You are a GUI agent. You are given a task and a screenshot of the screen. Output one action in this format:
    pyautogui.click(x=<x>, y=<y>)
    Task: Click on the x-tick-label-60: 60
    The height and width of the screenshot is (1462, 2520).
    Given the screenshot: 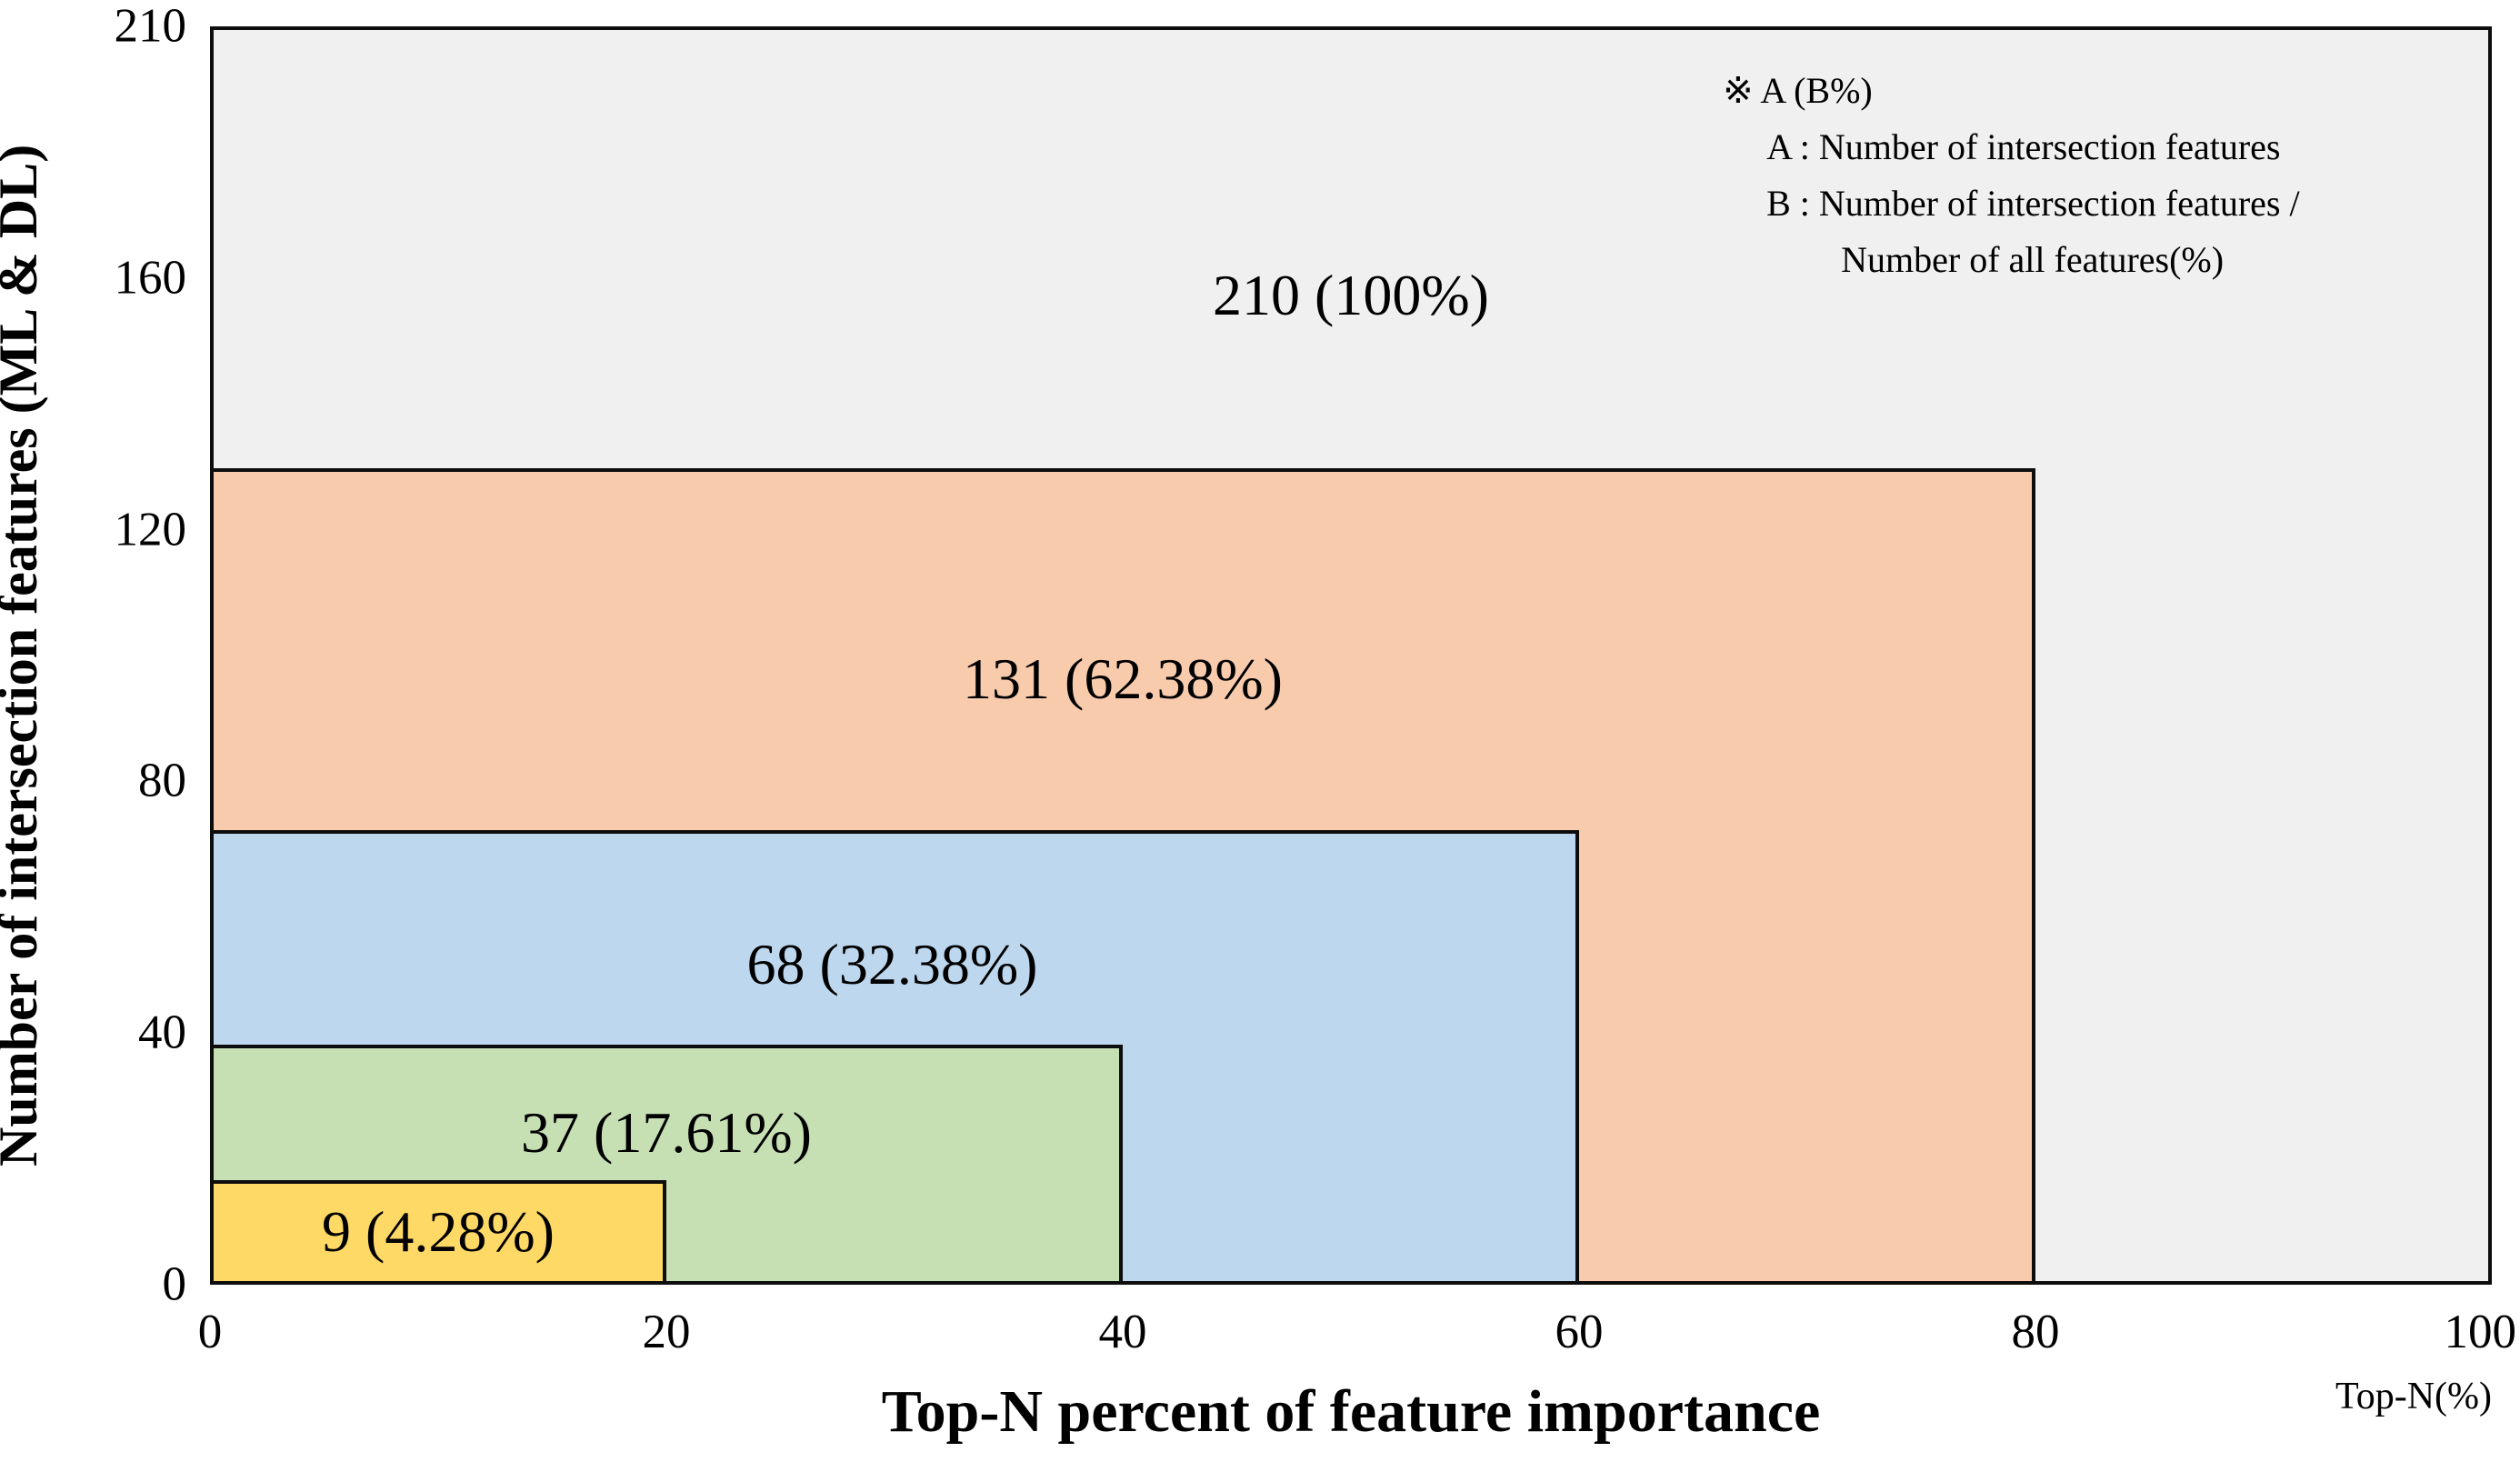 What is the action you would take?
    pyautogui.click(x=1579, y=1332)
    